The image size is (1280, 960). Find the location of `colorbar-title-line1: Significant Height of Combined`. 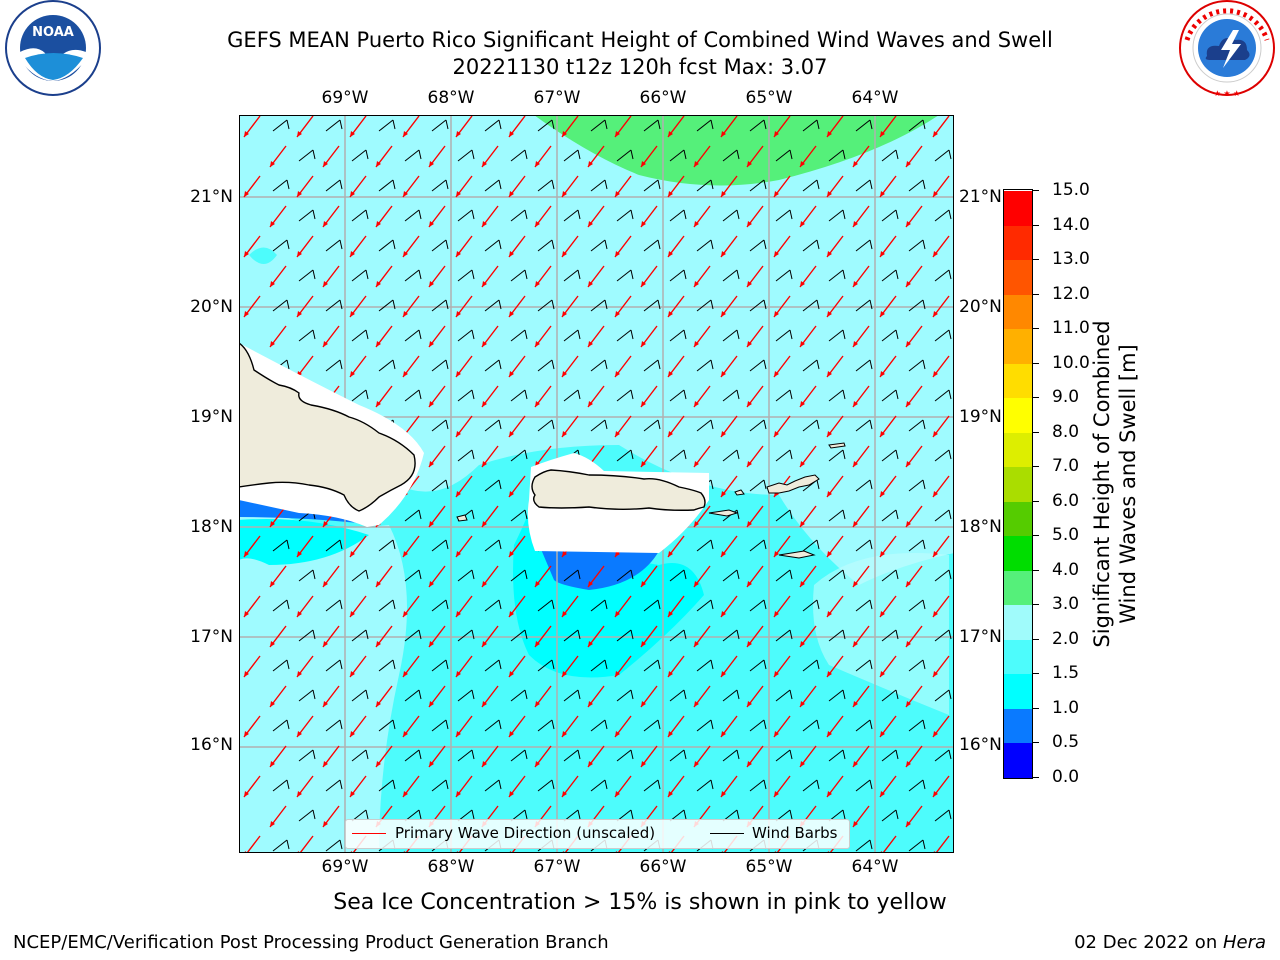

colorbar-title-line1: Significant Height of Combined is located at coordinates (1102, 484).